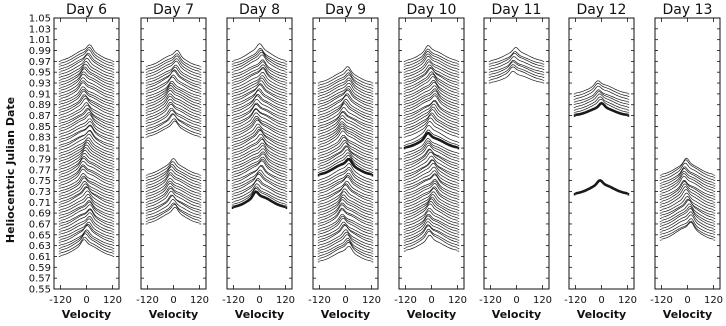 This screenshot has height=326, width=726. I want to click on panel-day-12: Day 12 -120 0 120 Velocity, so click(600, 161).